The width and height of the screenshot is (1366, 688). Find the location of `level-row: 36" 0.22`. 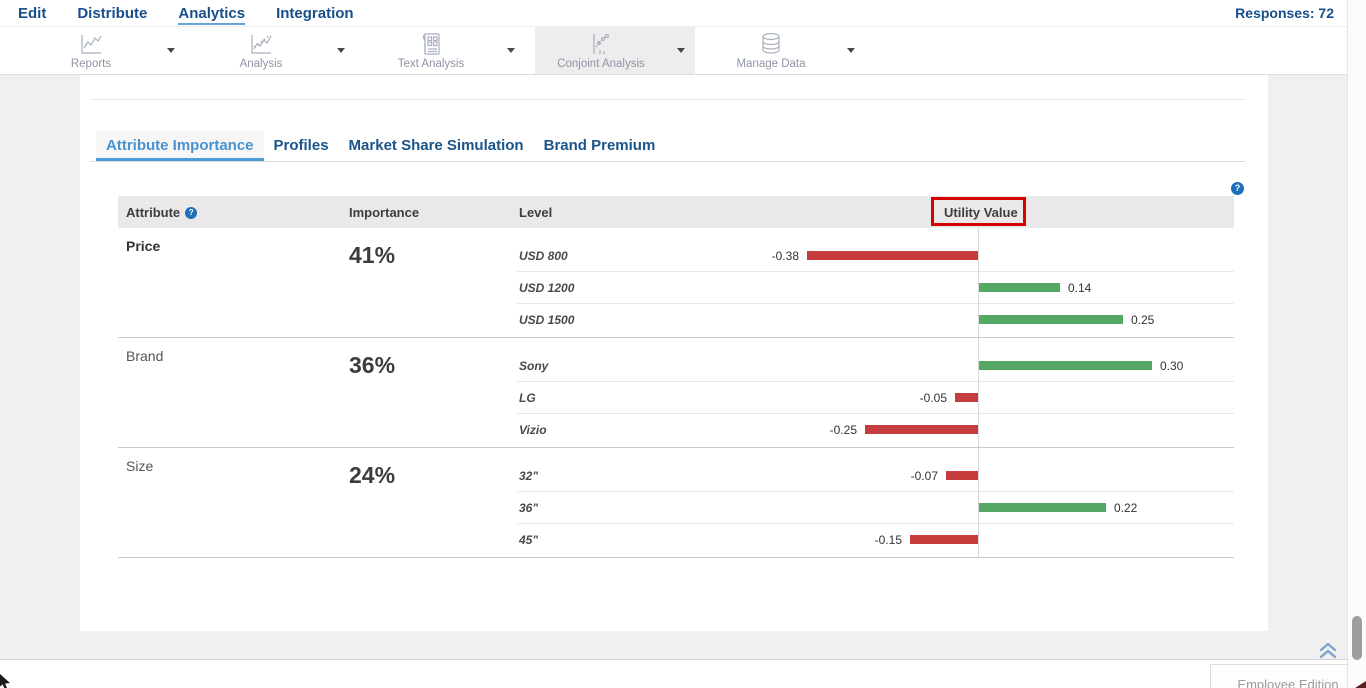

level-row: 36" 0.22 is located at coordinates (676, 508).